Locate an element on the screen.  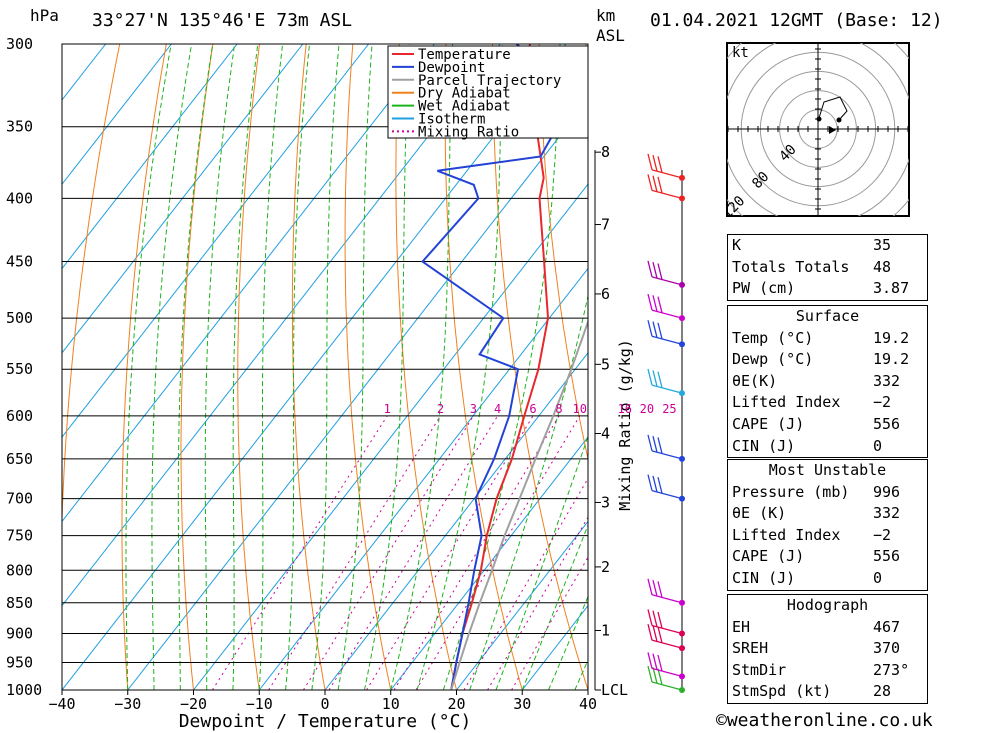
pressure-tick-label: 1000 is located at coordinates (24, 690).